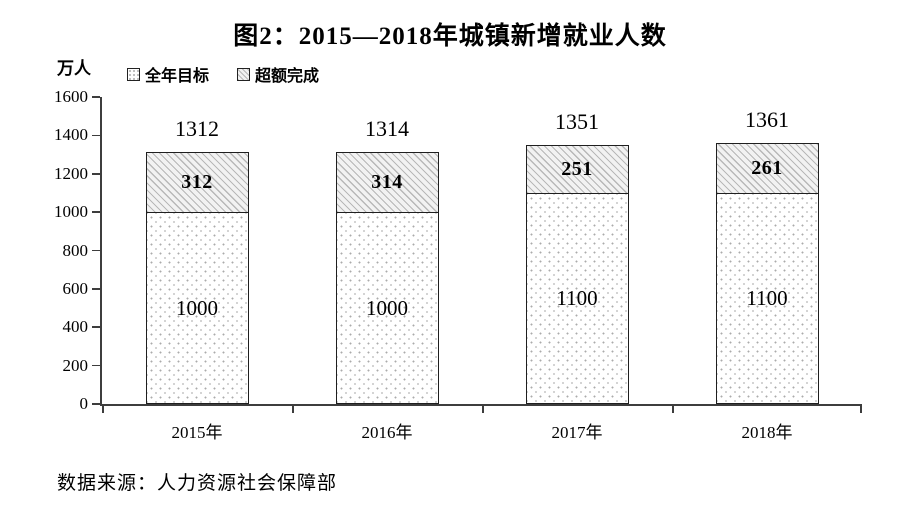 This screenshot has width=900, height=518. Describe the element at coordinates (244, 74) in the screenshot. I see `hatch-pattern-swatch-icon` at that location.